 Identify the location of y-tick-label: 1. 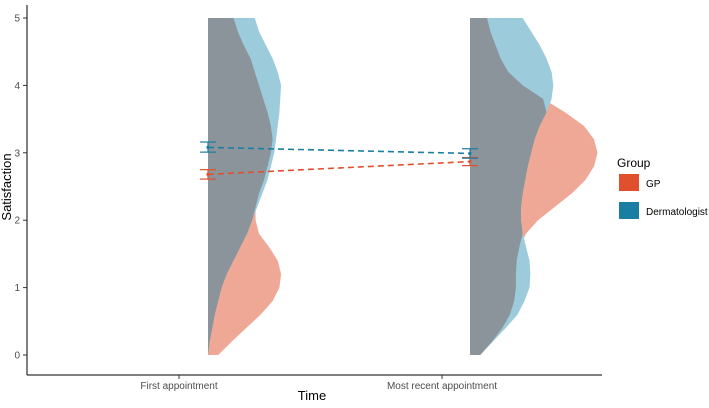
(17, 288).